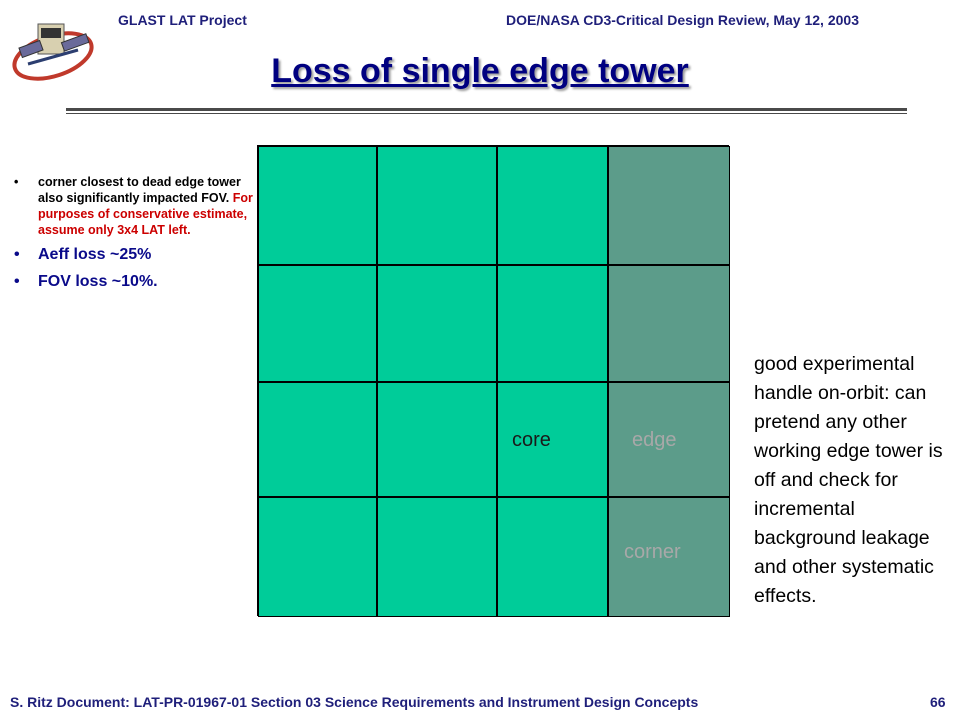  I want to click on page-number: 66, so click(938, 702).